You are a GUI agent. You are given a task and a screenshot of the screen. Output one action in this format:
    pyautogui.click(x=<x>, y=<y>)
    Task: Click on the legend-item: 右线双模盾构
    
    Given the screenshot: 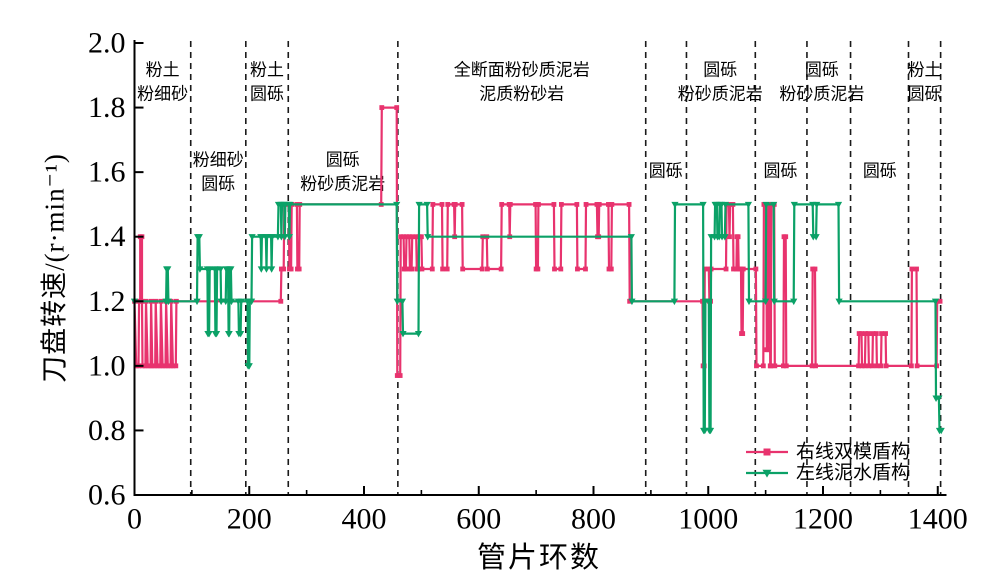 What is the action you would take?
    pyautogui.click(x=828, y=452)
    